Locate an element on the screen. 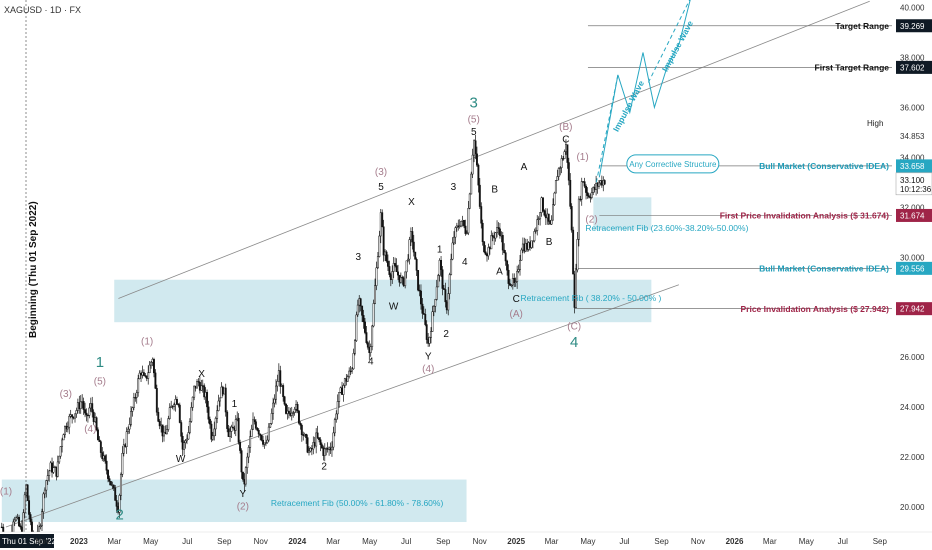 Image resolution: width=932 pixels, height=550 pixels. wave-label: W is located at coordinates (394, 307).